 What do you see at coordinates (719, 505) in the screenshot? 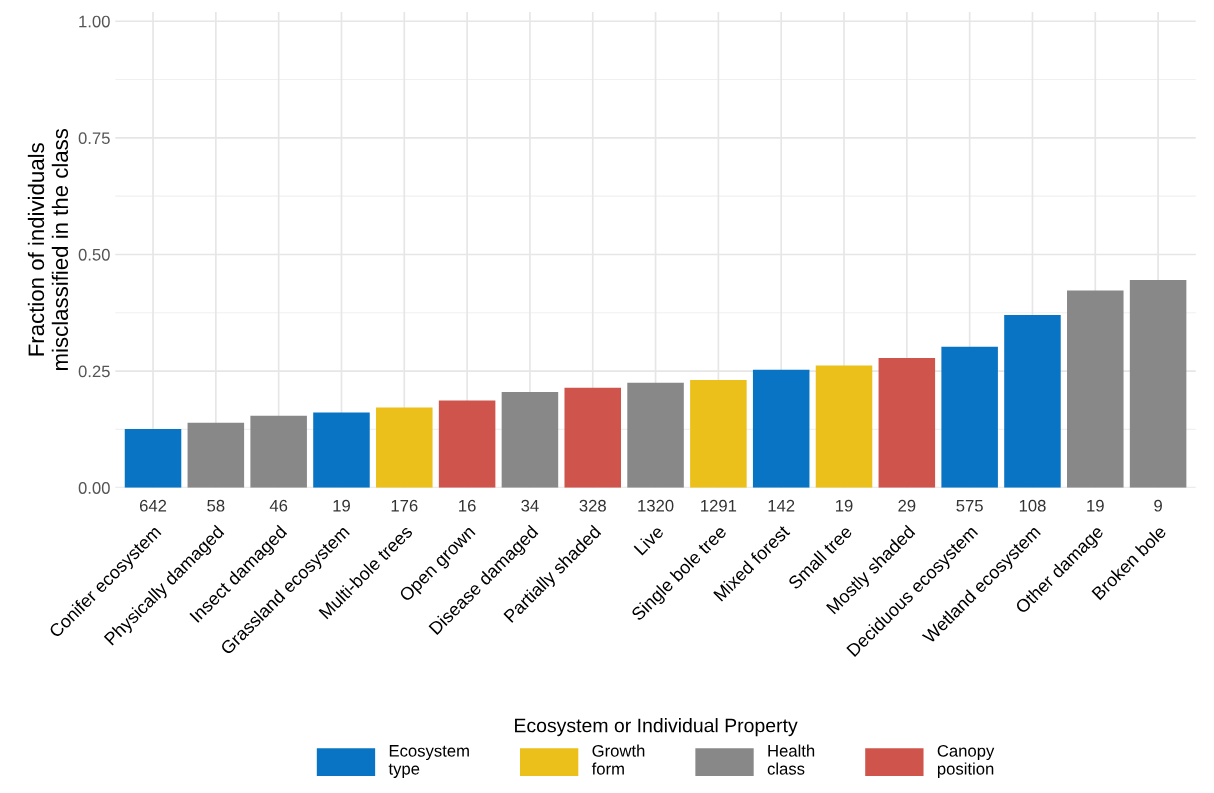
I see `text: 1291` at bounding box center [719, 505].